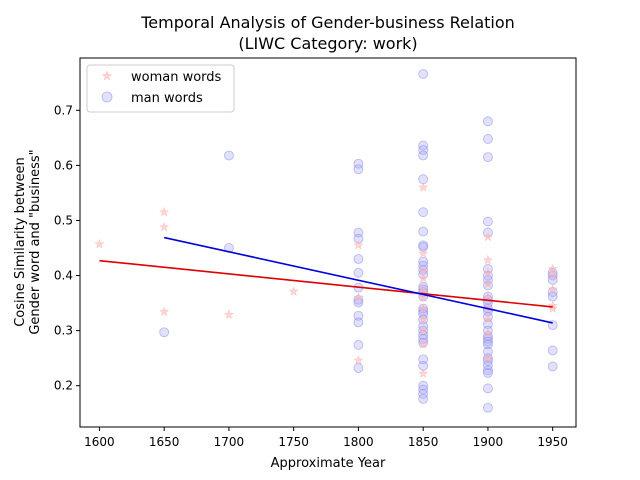 This screenshot has height=480, width=640. What do you see at coordinates (63, 386) in the screenshot?
I see `y-tick-label: 0.2` at bounding box center [63, 386].